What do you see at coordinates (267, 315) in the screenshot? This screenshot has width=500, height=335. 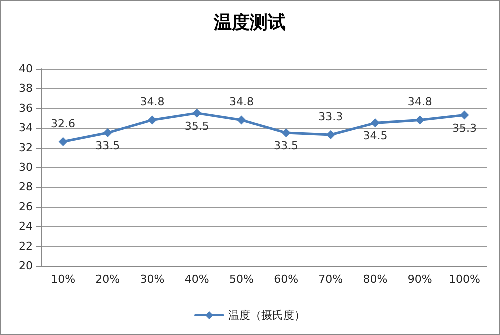 I see `legend-label: 温度（摄氏度）` at bounding box center [267, 315].